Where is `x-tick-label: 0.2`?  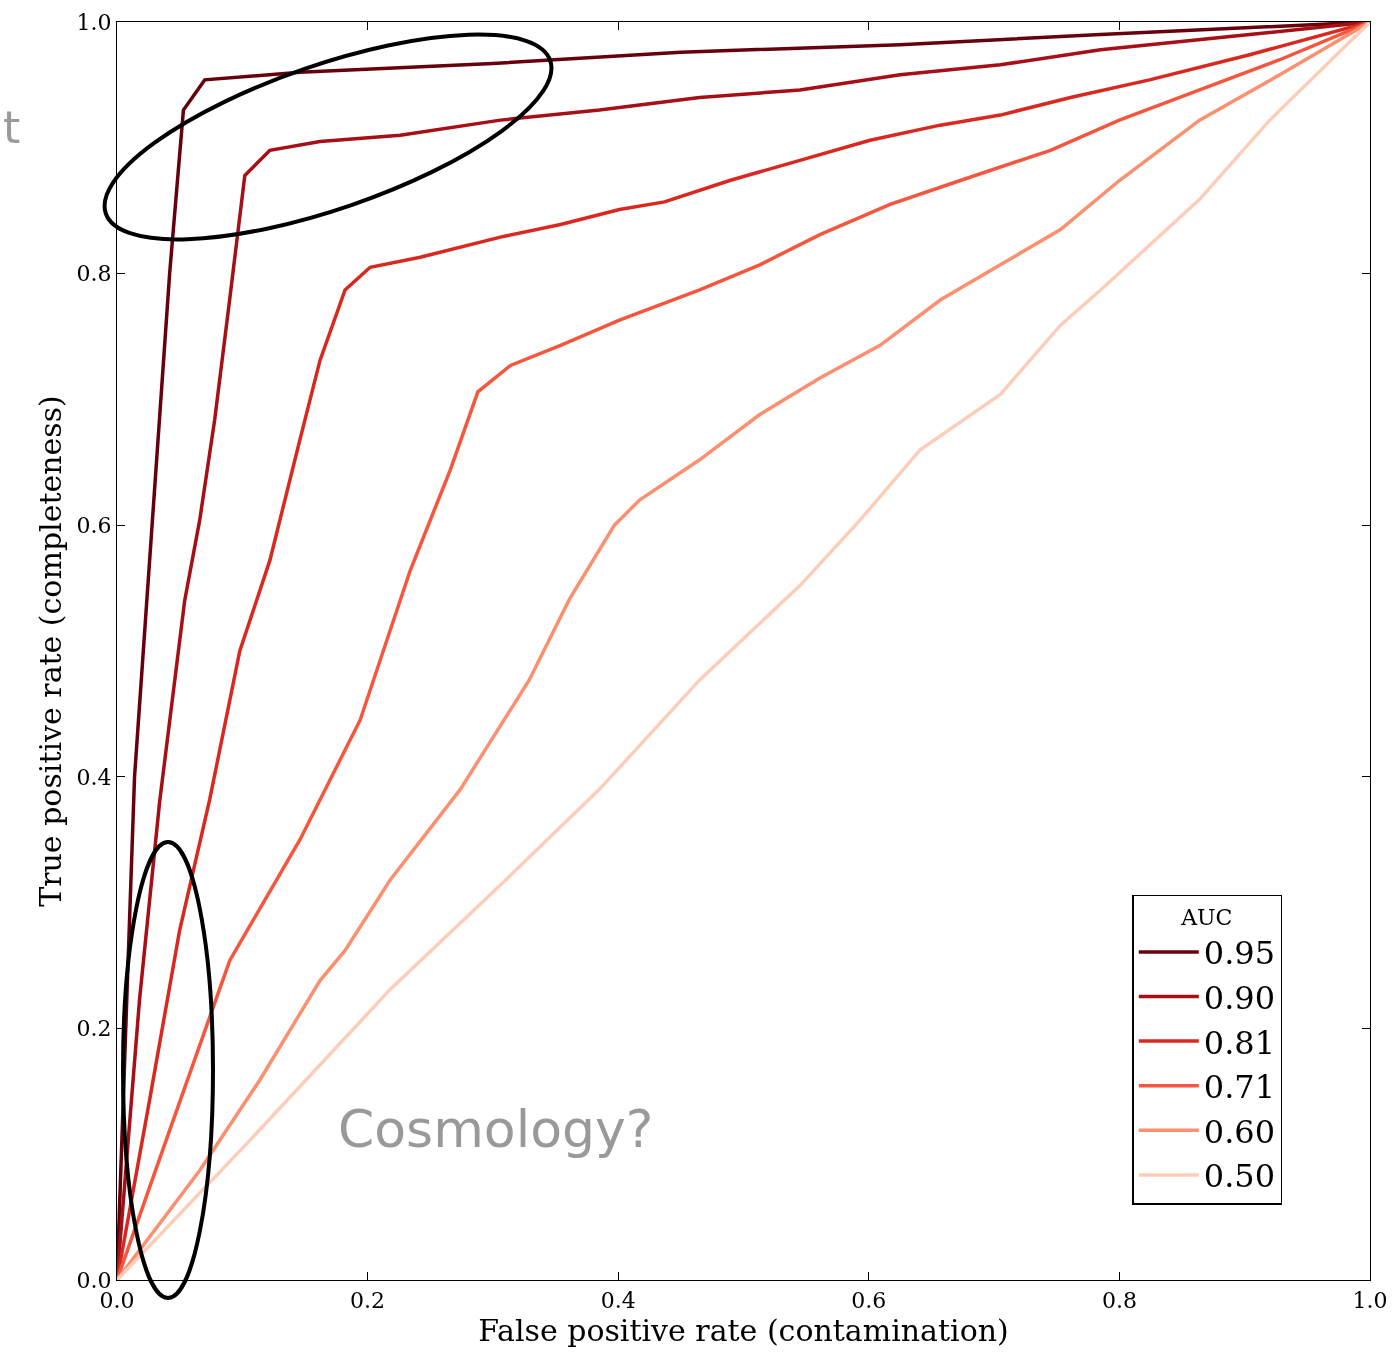
x-tick-label: 0.2 is located at coordinates (368, 1300).